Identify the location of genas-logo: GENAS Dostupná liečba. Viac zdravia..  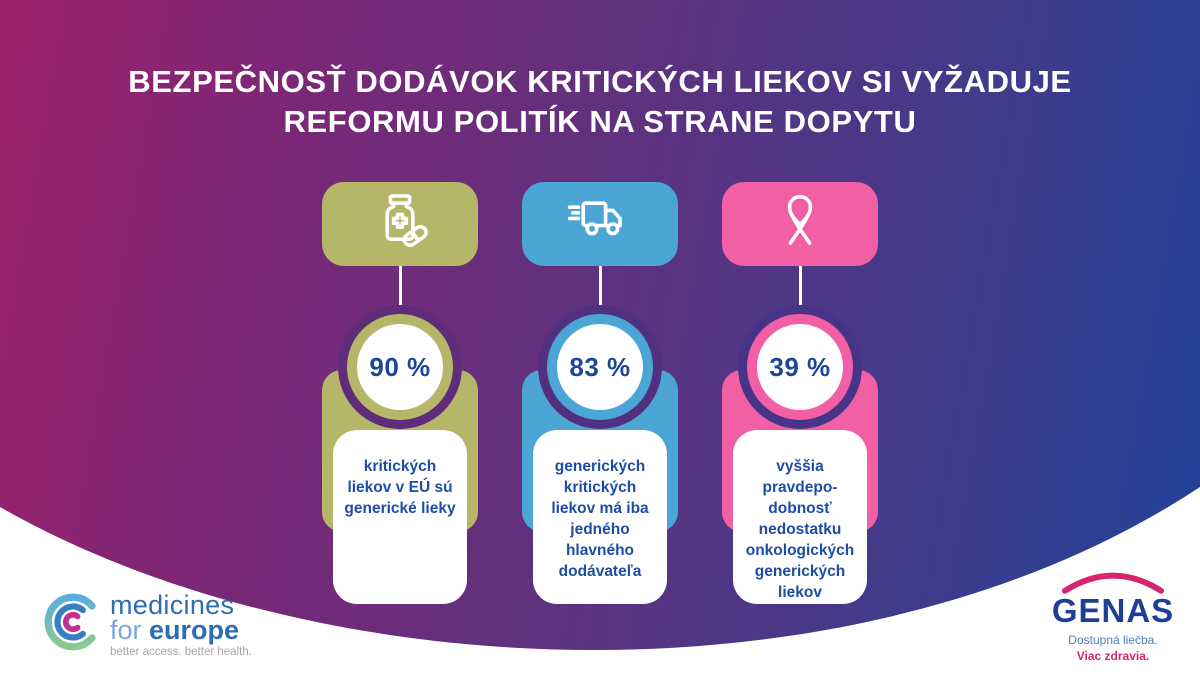
(1113, 615).